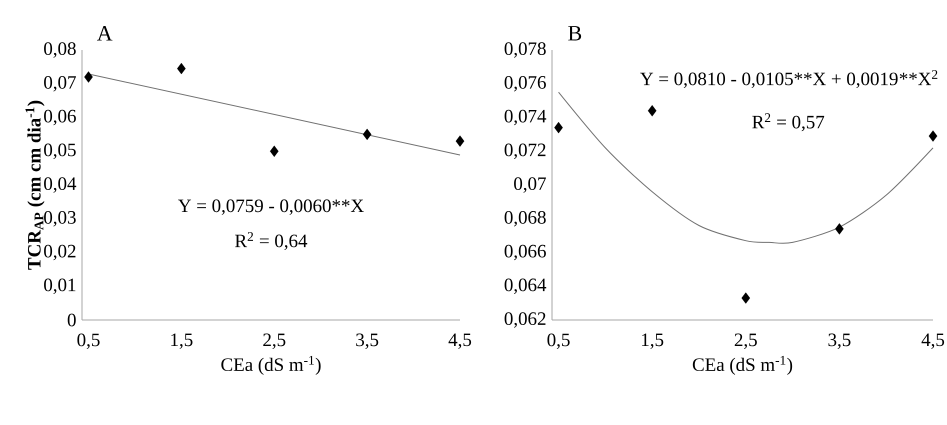  Describe the element at coordinates (769, 80) in the screenshot. I see `annotation: Y = 0,0810 - 0,0105**X + 0,0019` at that location.